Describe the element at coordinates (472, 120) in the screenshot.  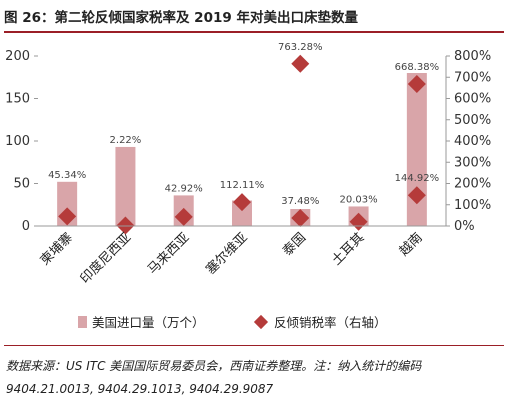
I see `right-tick-label-5: 500%` at that location.